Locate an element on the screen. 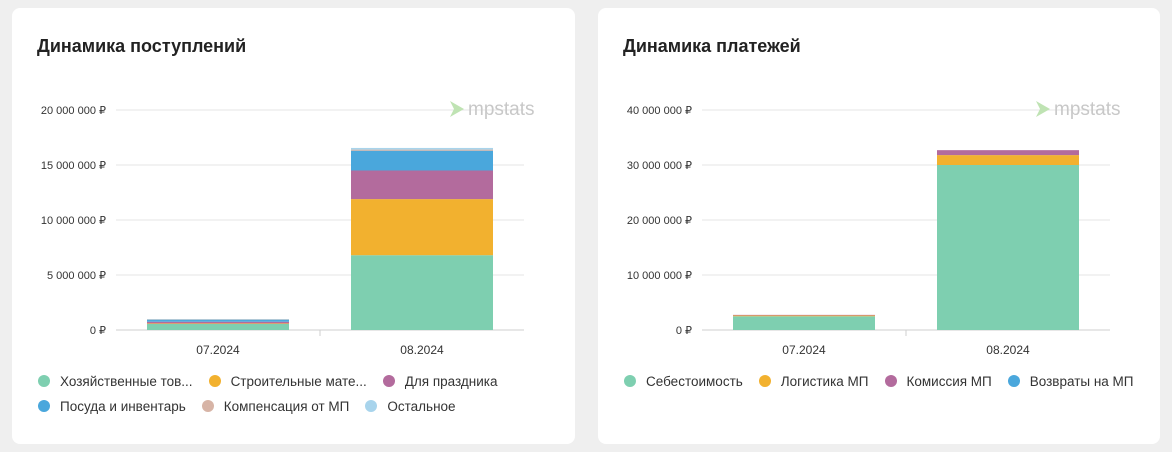  legend-item: Остальное is located at coordinates (410, 406).